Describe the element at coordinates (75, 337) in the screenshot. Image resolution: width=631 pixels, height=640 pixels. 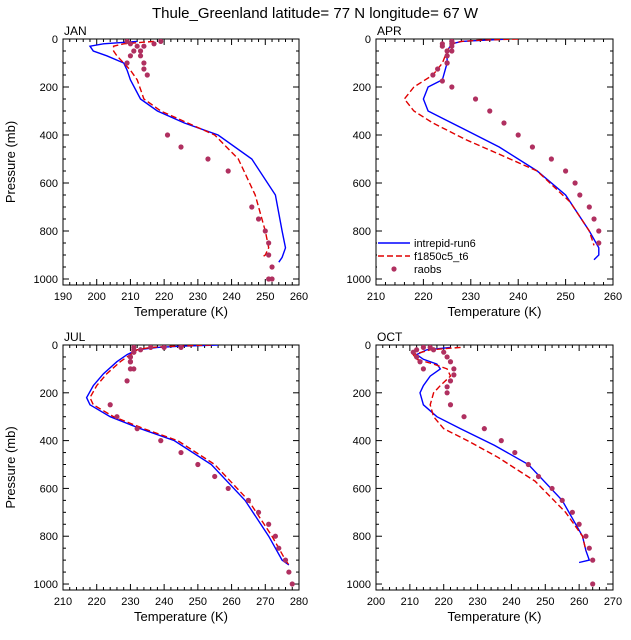
I see `panel-label: JUL` at that location.